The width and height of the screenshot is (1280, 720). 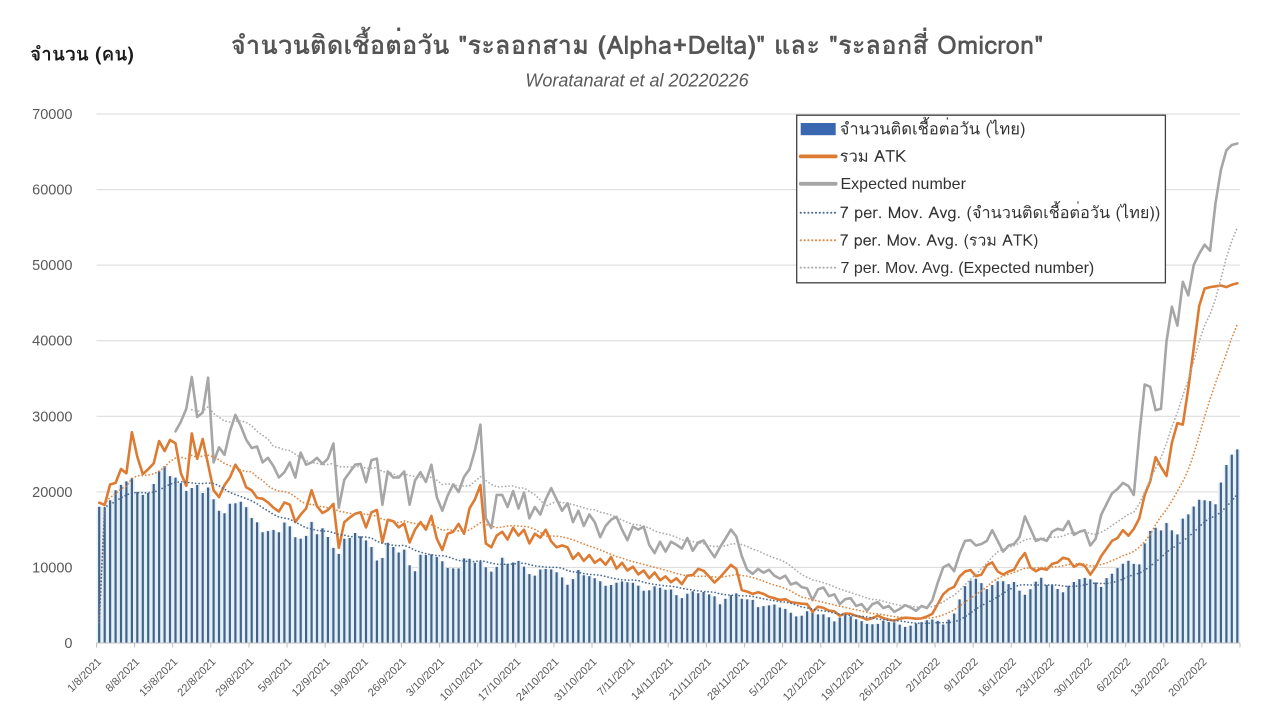 What do you see at coordinates (52, 568) in the screenshot?
I see `svg-text: 10000` at bounding box center [52, 568].